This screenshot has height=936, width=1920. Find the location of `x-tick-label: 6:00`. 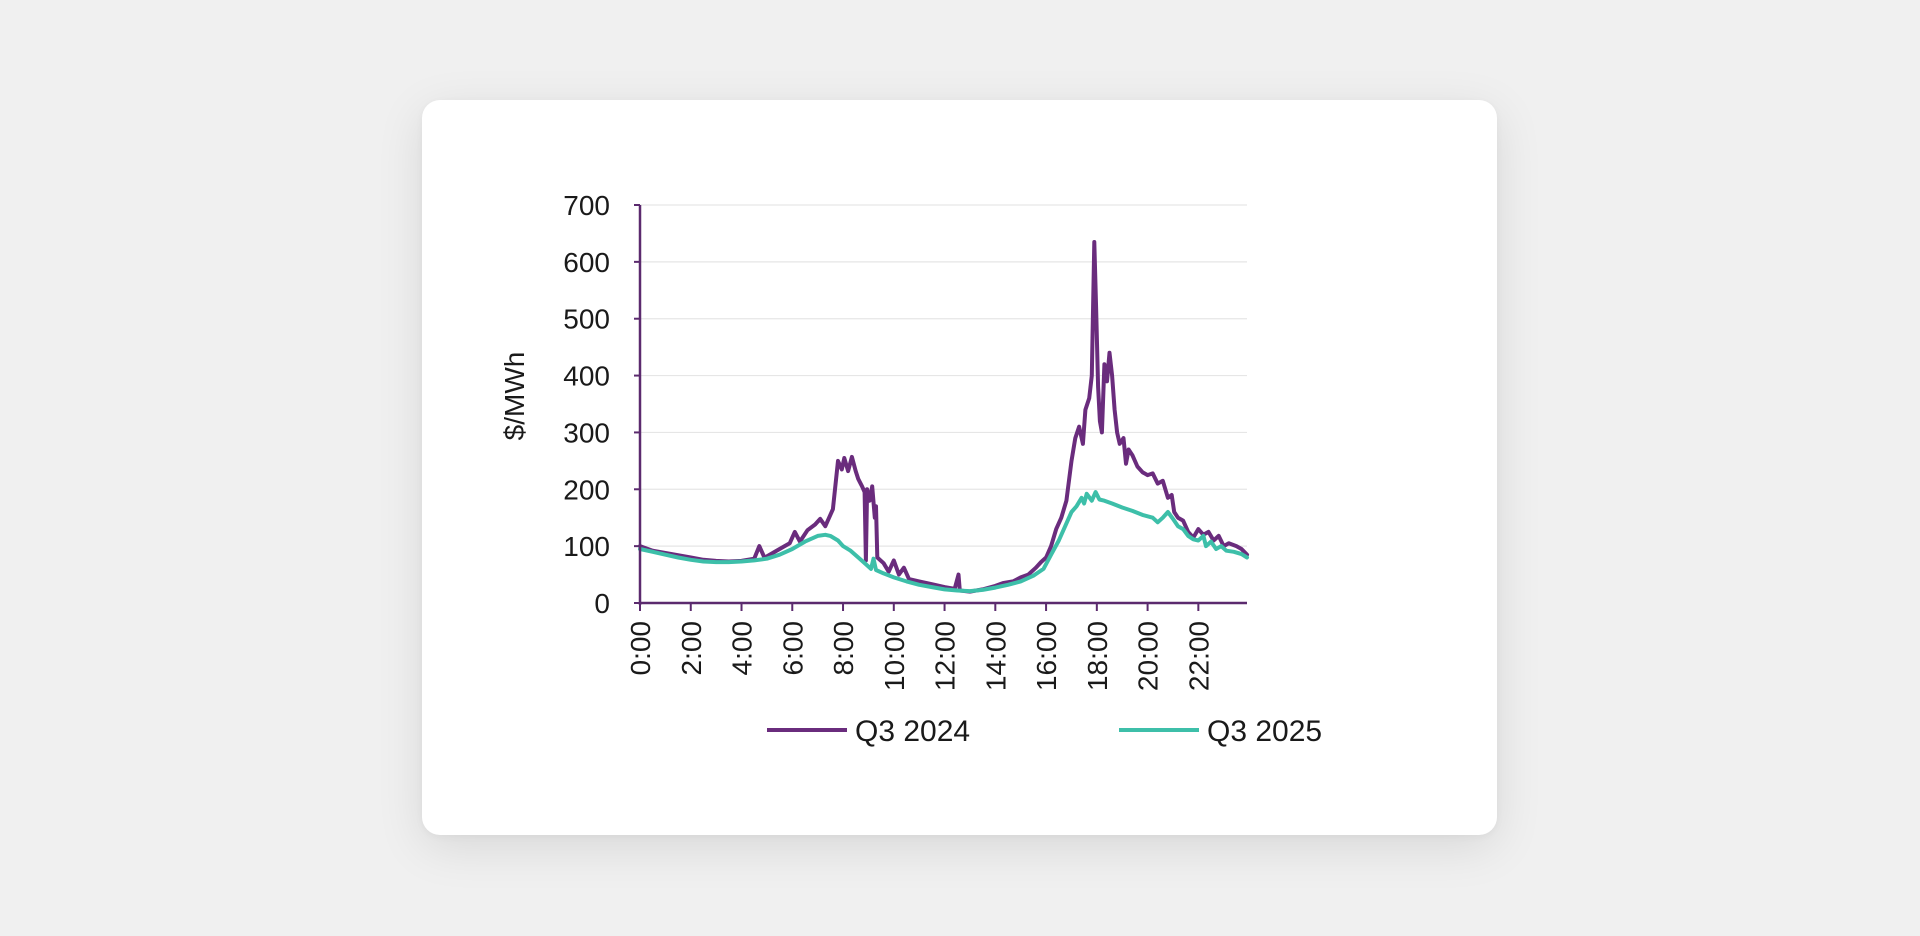

x-tick-label: 6:00 is located at coordinates (792, 648).